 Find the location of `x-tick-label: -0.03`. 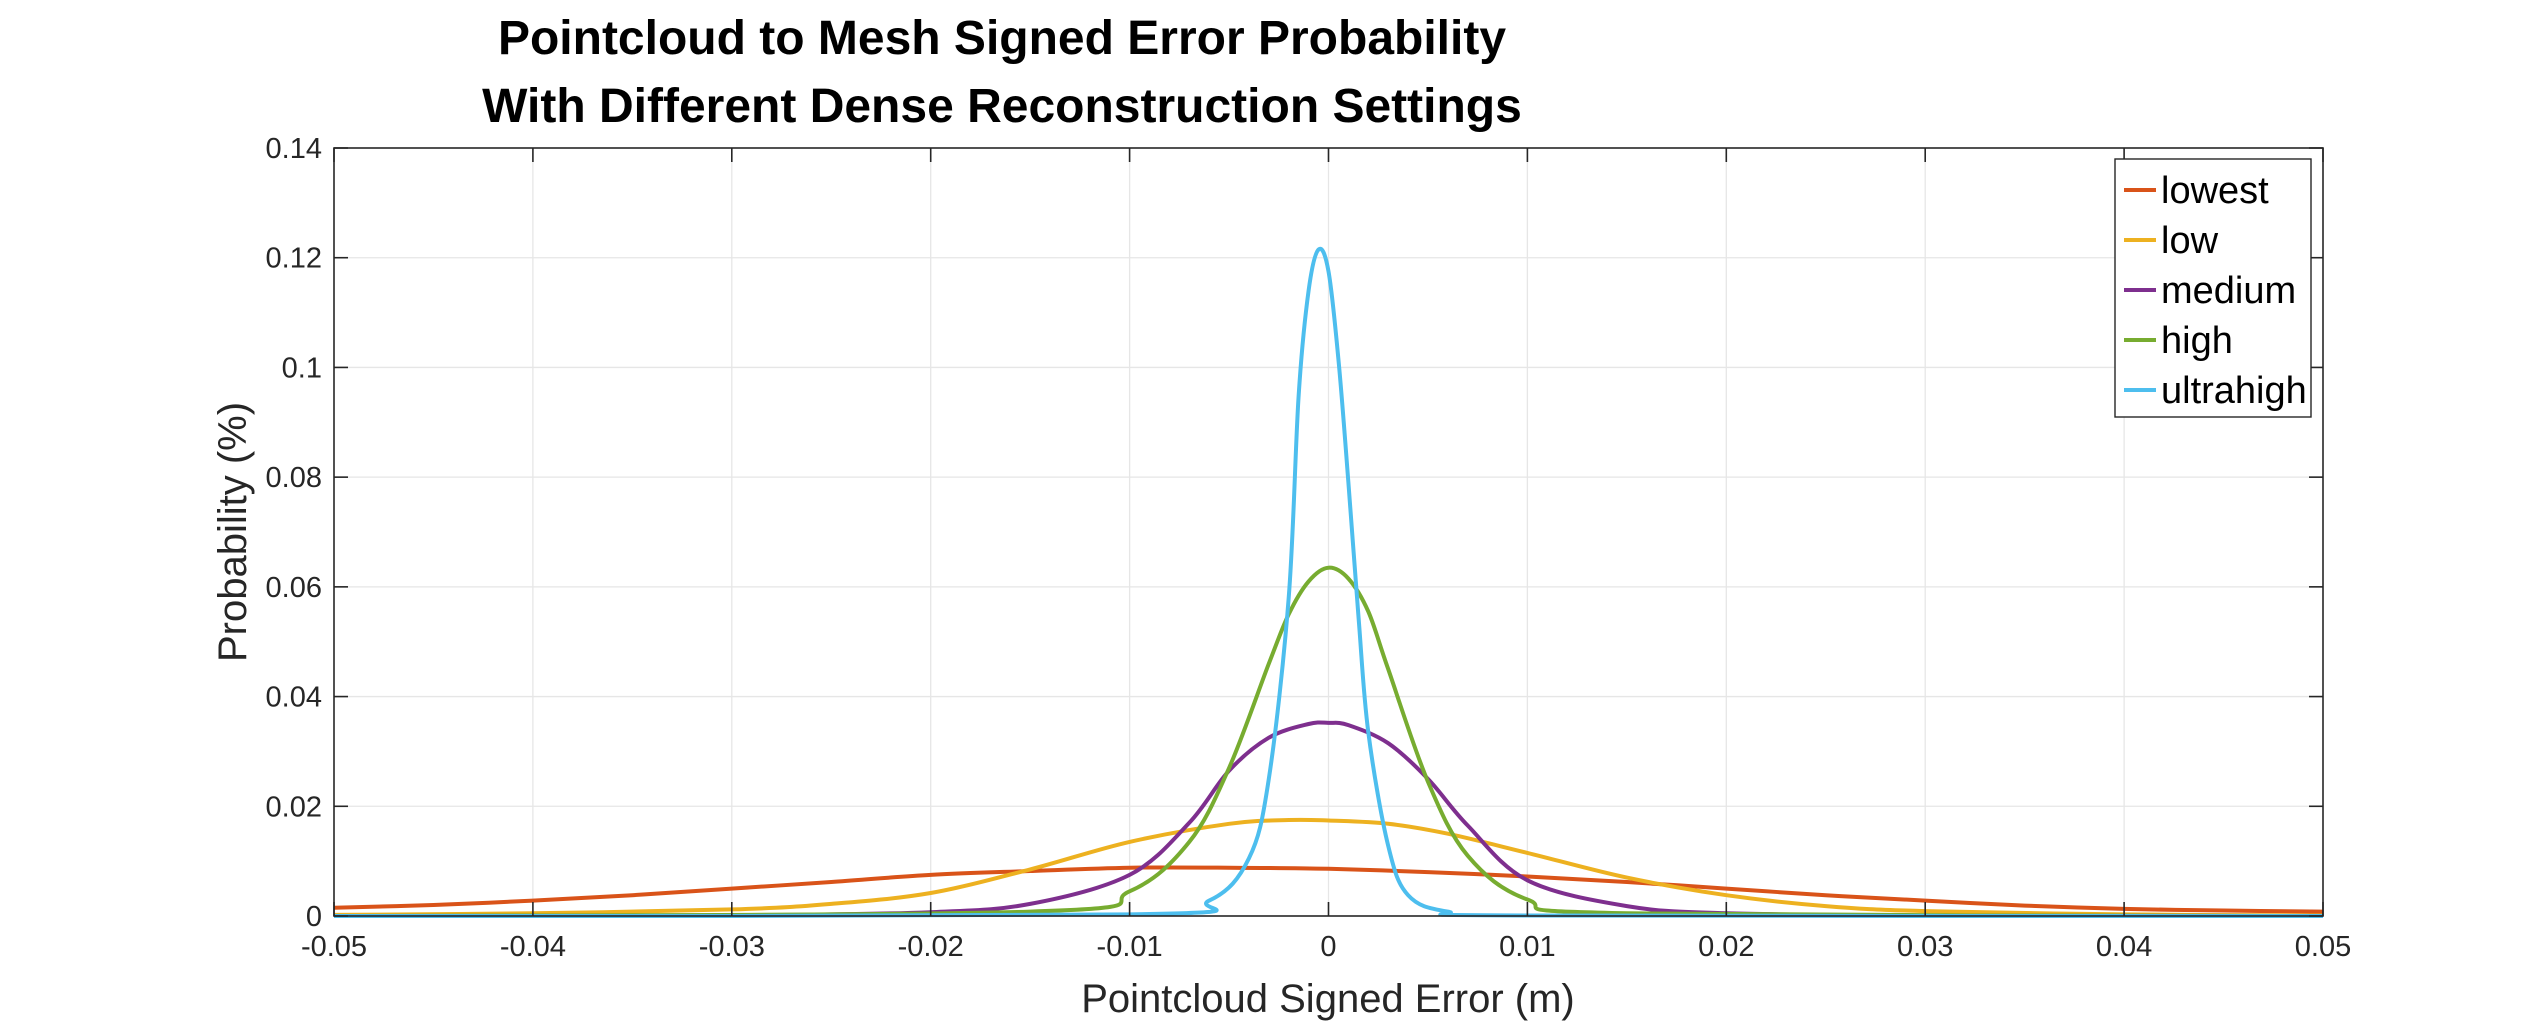

x-tick-label: -0.03 is located at coordinates (732, 947).